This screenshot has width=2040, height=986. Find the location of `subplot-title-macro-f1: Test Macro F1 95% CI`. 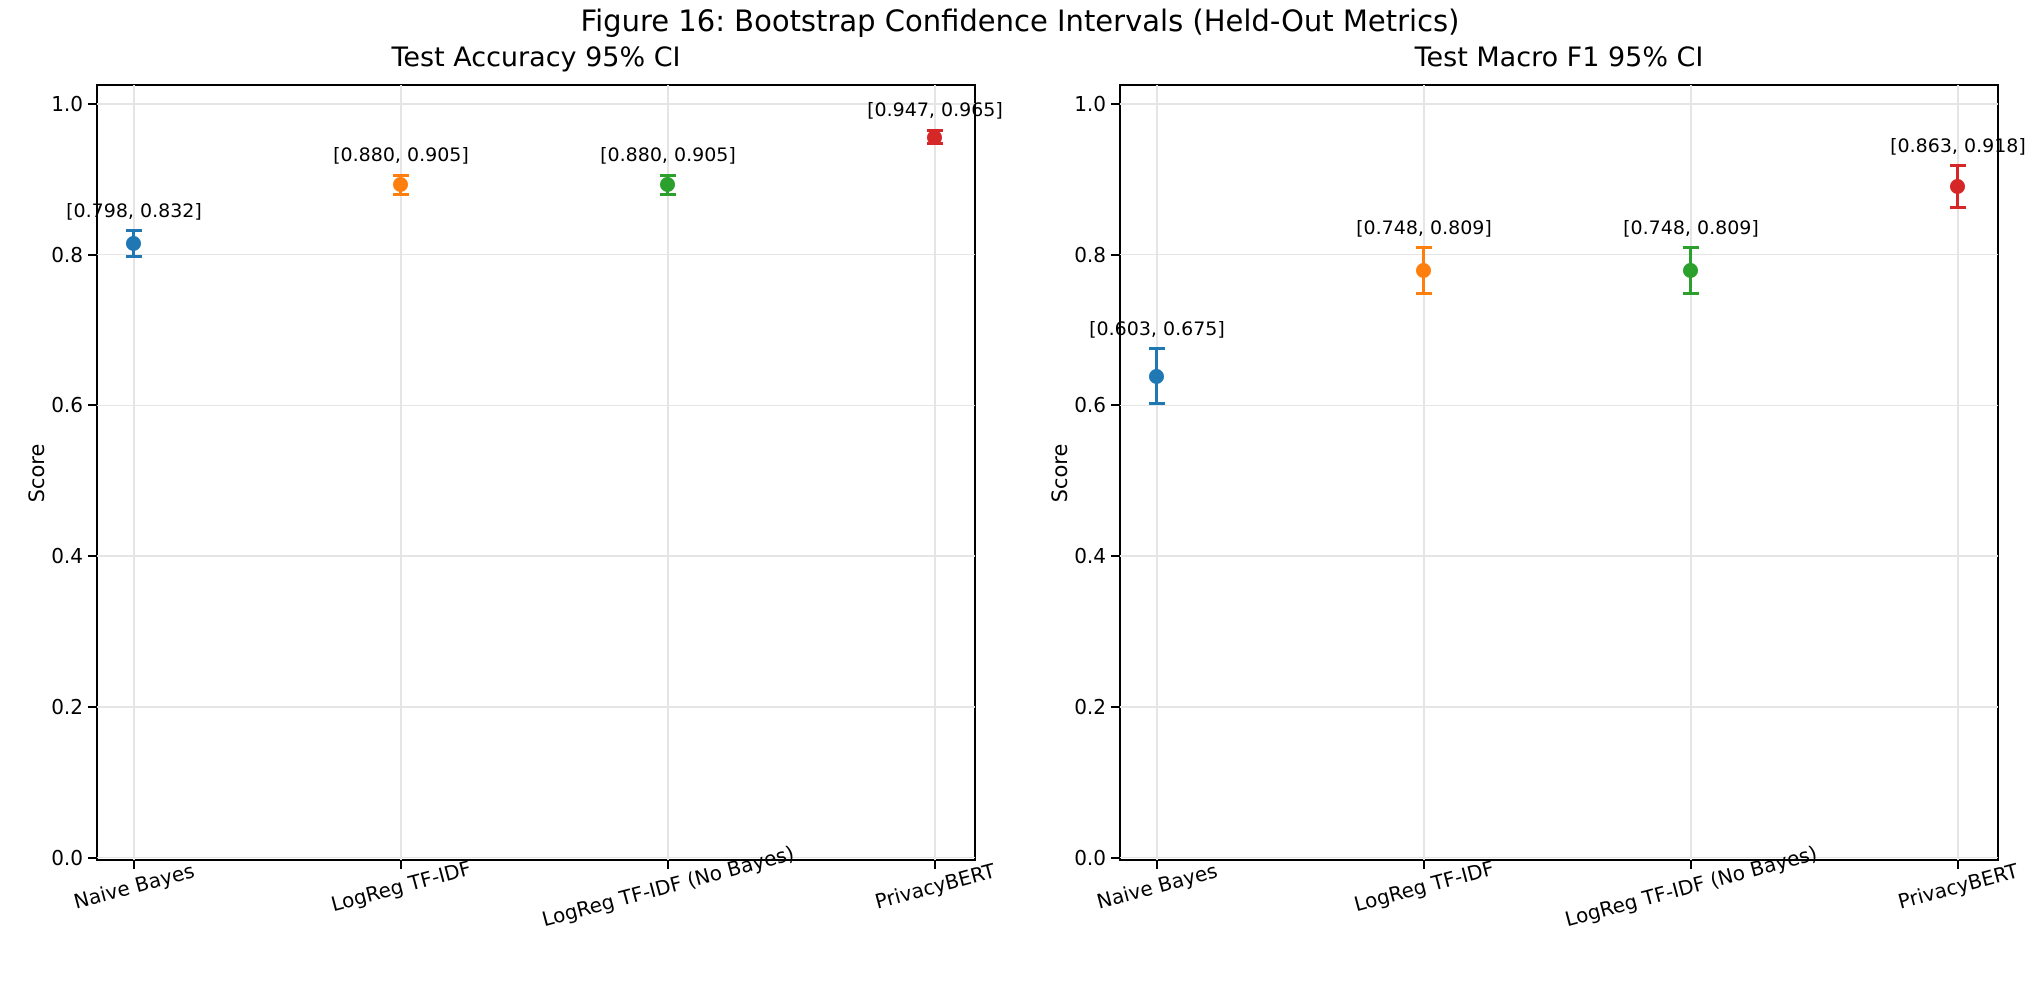

subplot-title-macro-f1: Test Macro F1 95% CI is located at coordinates (1559, 57).